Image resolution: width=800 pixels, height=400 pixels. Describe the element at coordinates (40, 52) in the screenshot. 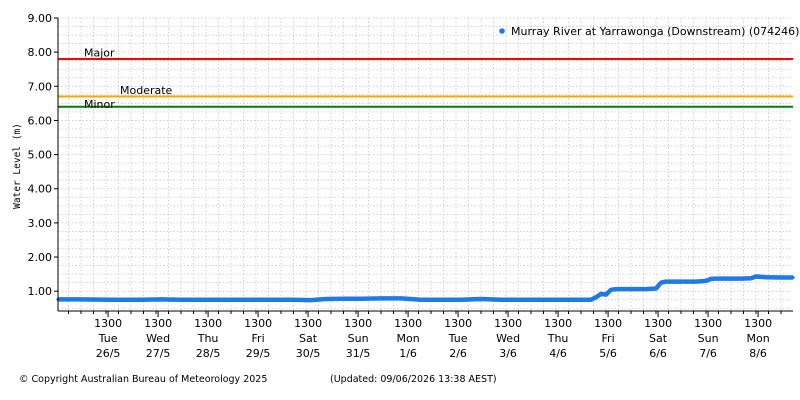

I see `y-tick-label: 8.00` at that location.